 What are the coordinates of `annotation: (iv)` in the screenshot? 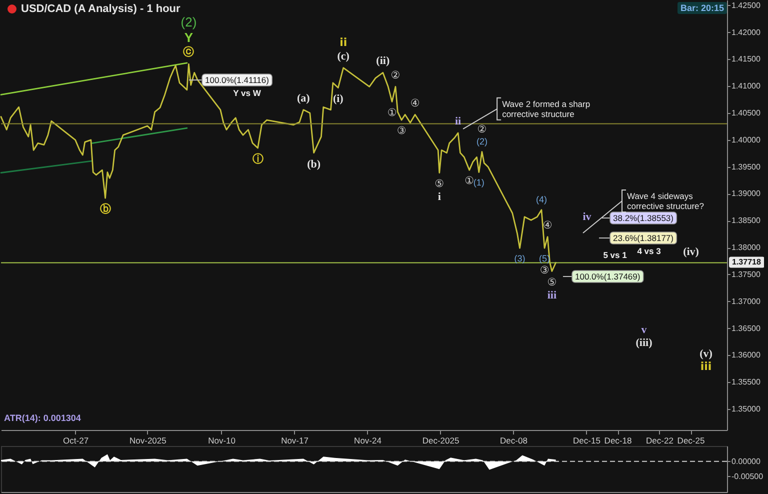 It's located at (691, 252).